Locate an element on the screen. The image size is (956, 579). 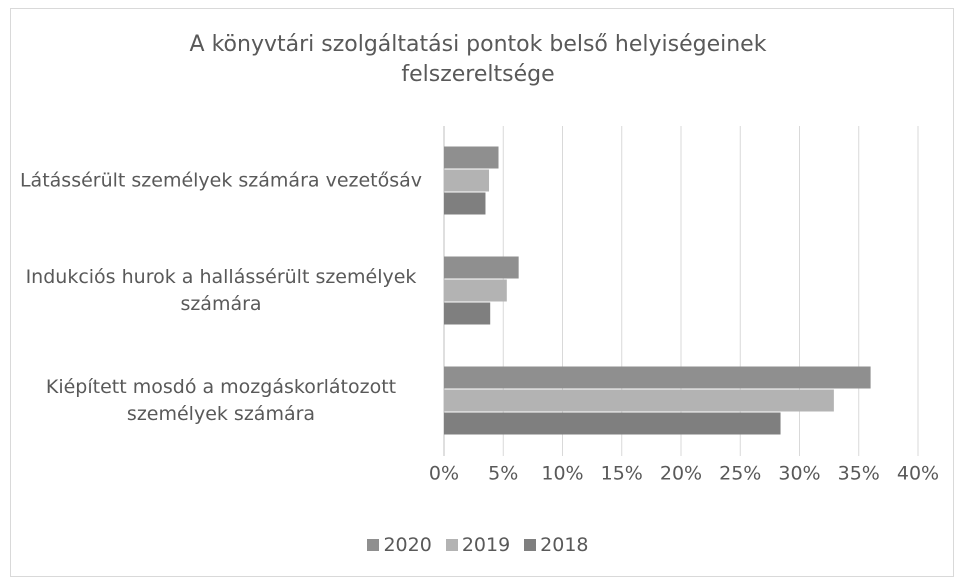
x-tick-label: 0% is located at coordinates (444, 474).